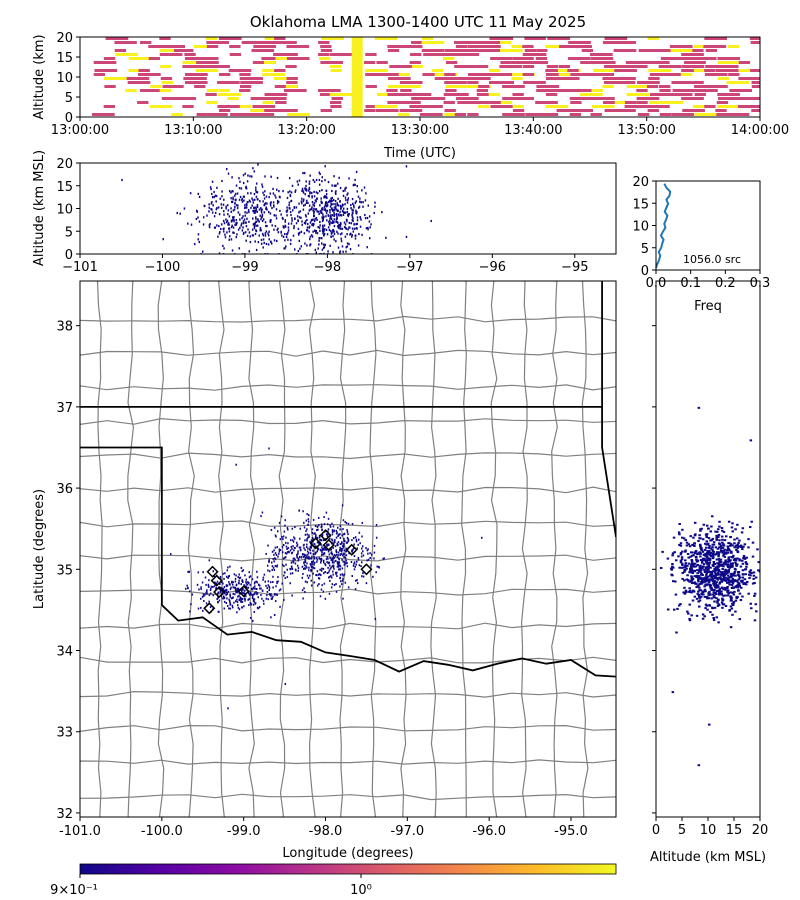 This screenshot has width=800, height=900. What do you see at coordinates (712, 259) in the screenshot?
I see `hist-source-count: 1056.0 src` at bounding box center [712, 259].